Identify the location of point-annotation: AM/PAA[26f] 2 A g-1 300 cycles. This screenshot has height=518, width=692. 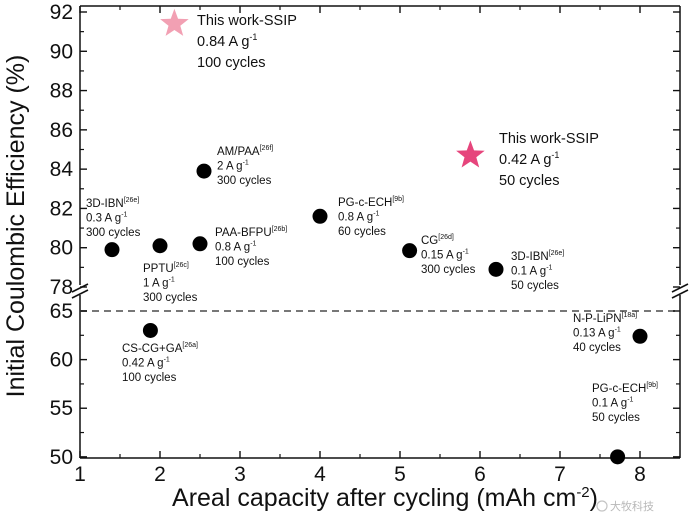
(245, 166).